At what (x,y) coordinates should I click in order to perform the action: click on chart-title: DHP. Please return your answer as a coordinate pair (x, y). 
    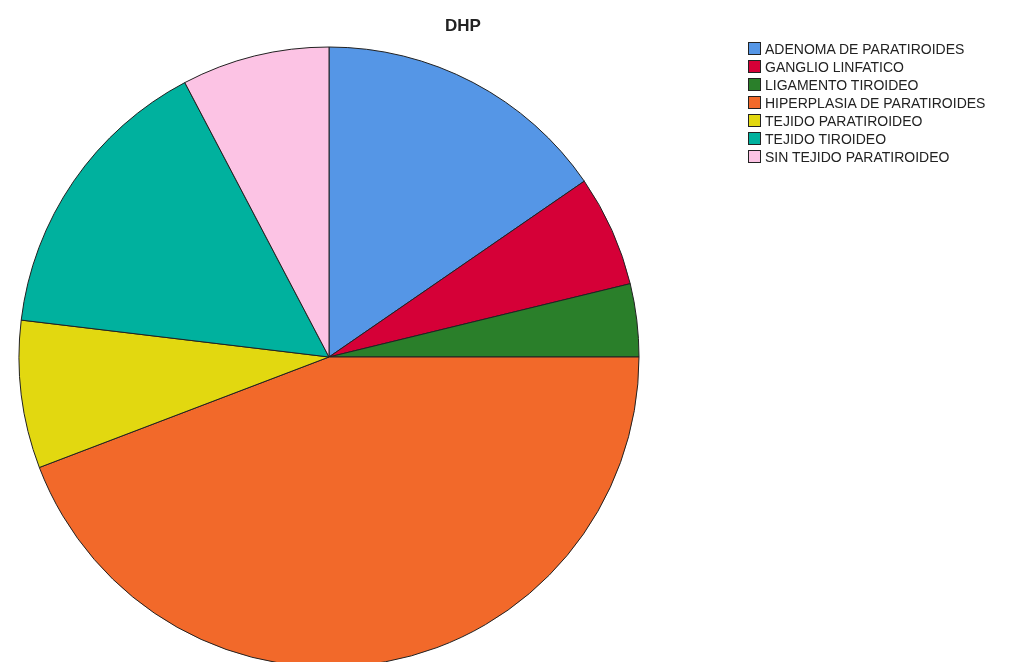
    Looking at the image, I should click on (463, 26).